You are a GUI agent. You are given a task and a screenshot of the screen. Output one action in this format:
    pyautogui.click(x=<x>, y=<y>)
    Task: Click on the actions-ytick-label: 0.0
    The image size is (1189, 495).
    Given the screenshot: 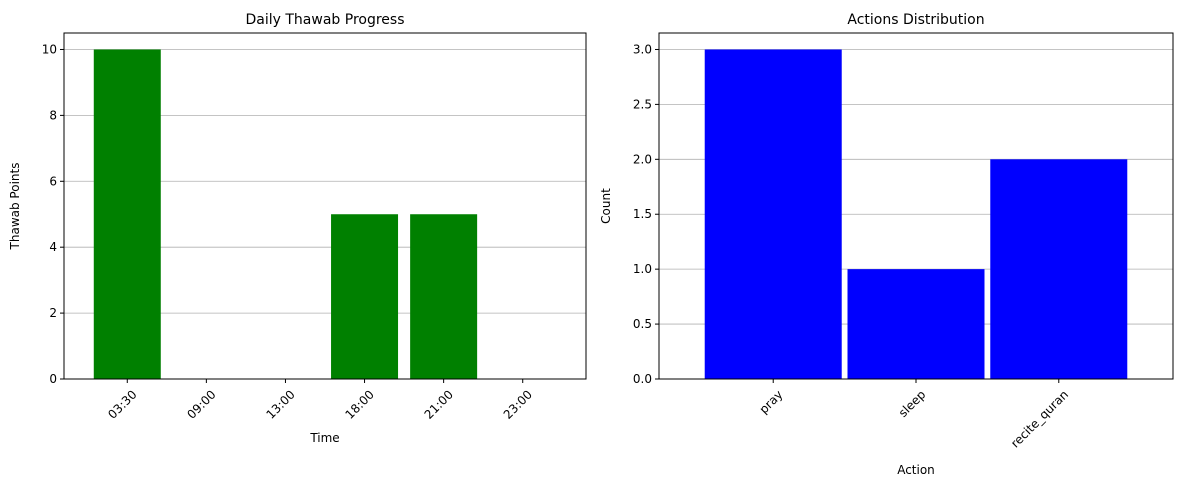 What is the action you would take?
    pyautogui.click(x=642, y=379)
    